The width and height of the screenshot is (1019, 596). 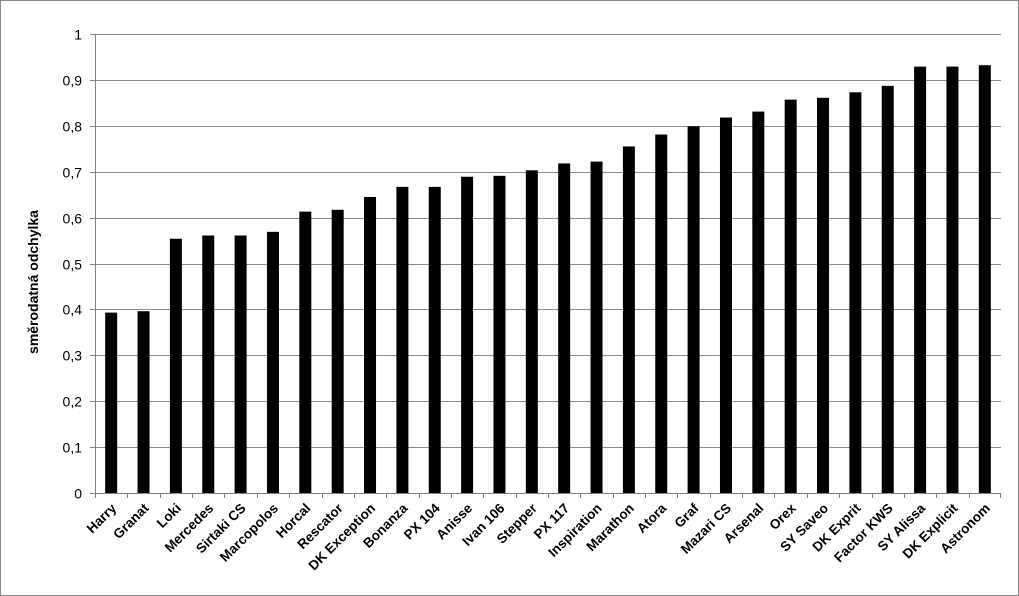 What do you see at coordinates (78, 35) in the screenshot?
I see `y-tick-label: 1` at bounding box center [78, 35].